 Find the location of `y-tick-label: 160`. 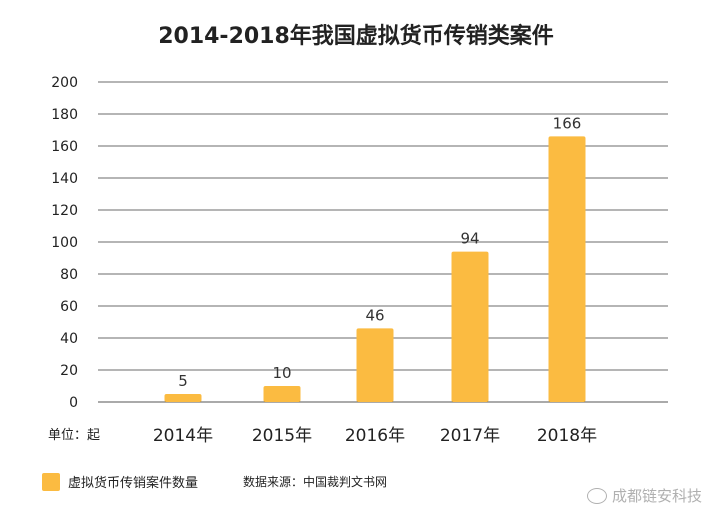

y-tick-label: 160 is located at coordinates (64, 147).